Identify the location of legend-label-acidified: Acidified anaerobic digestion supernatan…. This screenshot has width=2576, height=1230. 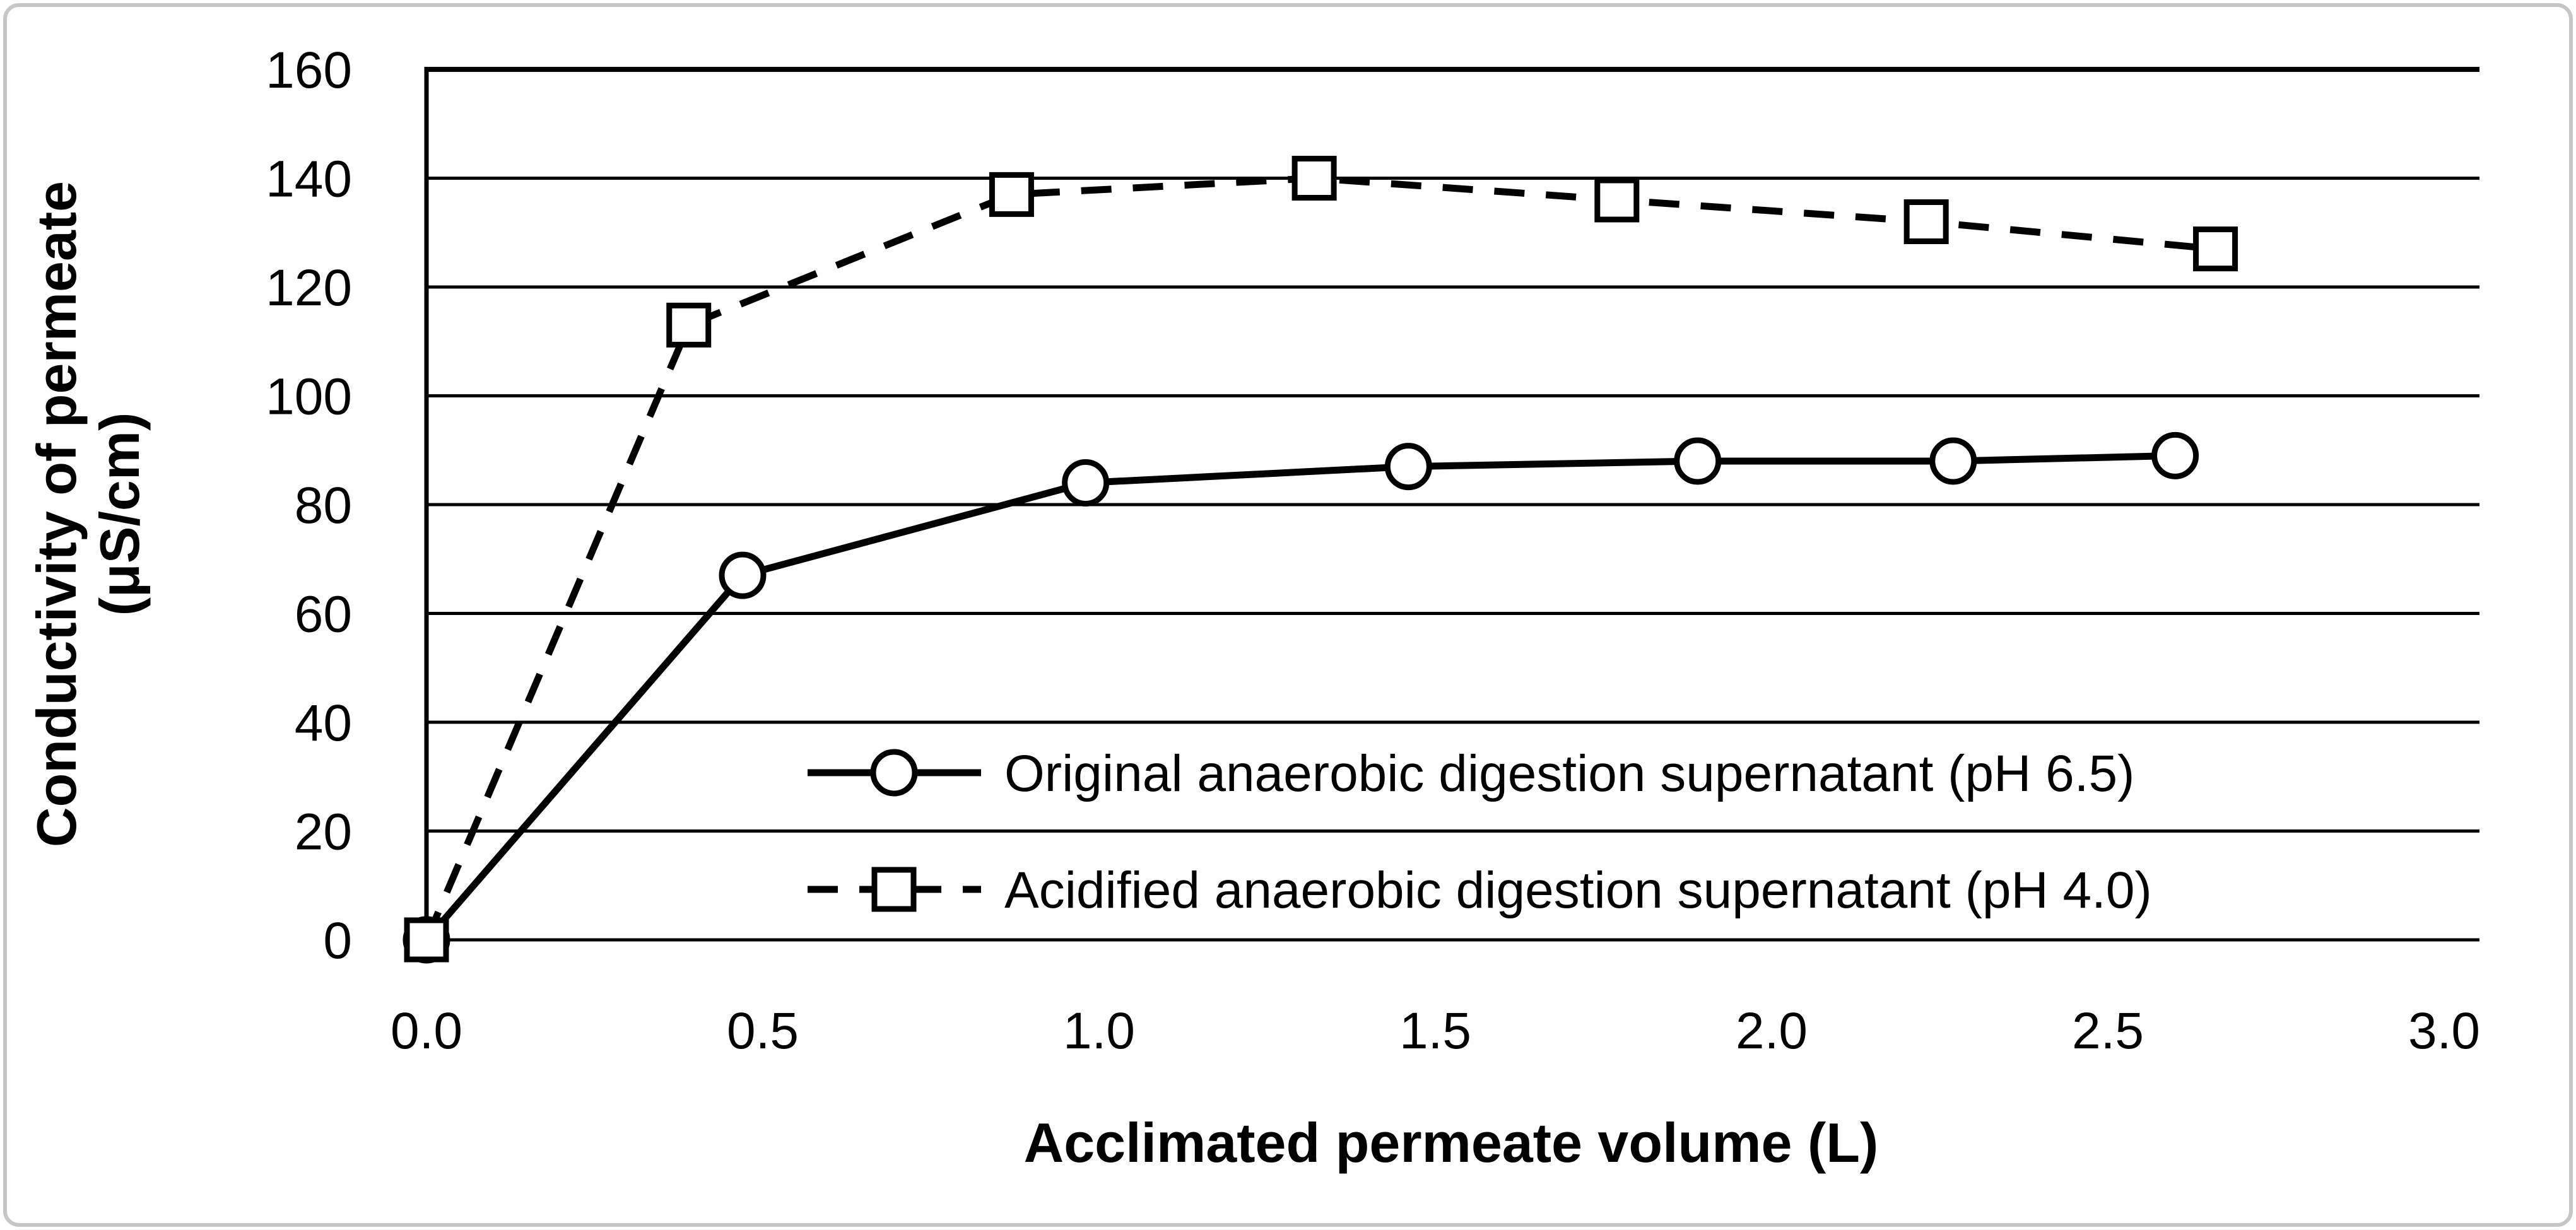
(1578, 890).